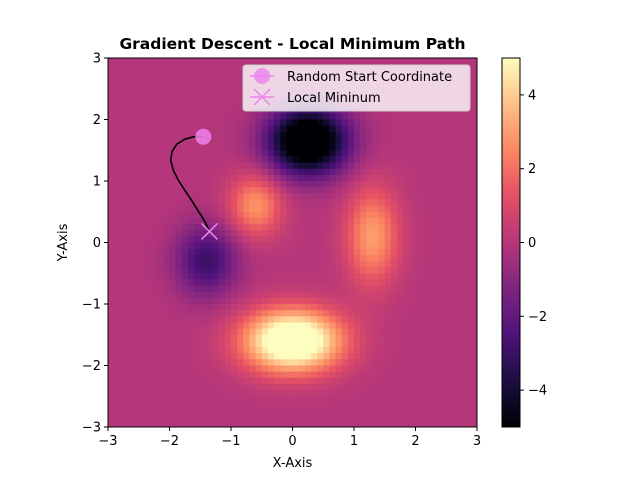 The height and width of the screenshot is (480, 640). I want to click on x-tick-label: 0, so click(292, 441).